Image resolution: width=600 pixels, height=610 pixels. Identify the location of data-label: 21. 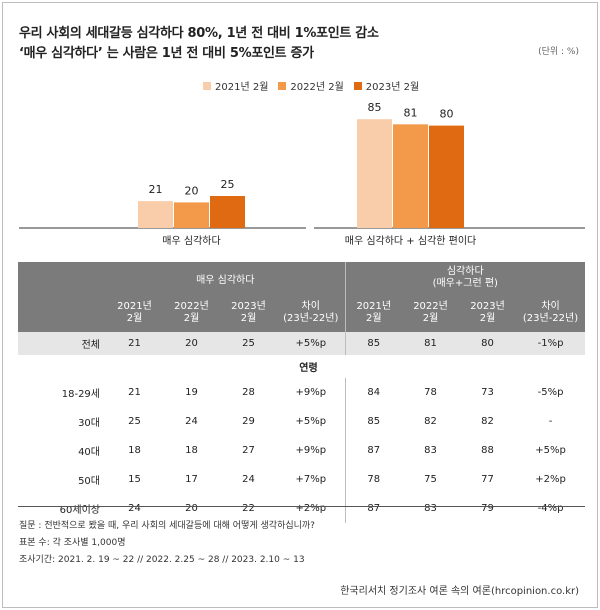
(156, 189).